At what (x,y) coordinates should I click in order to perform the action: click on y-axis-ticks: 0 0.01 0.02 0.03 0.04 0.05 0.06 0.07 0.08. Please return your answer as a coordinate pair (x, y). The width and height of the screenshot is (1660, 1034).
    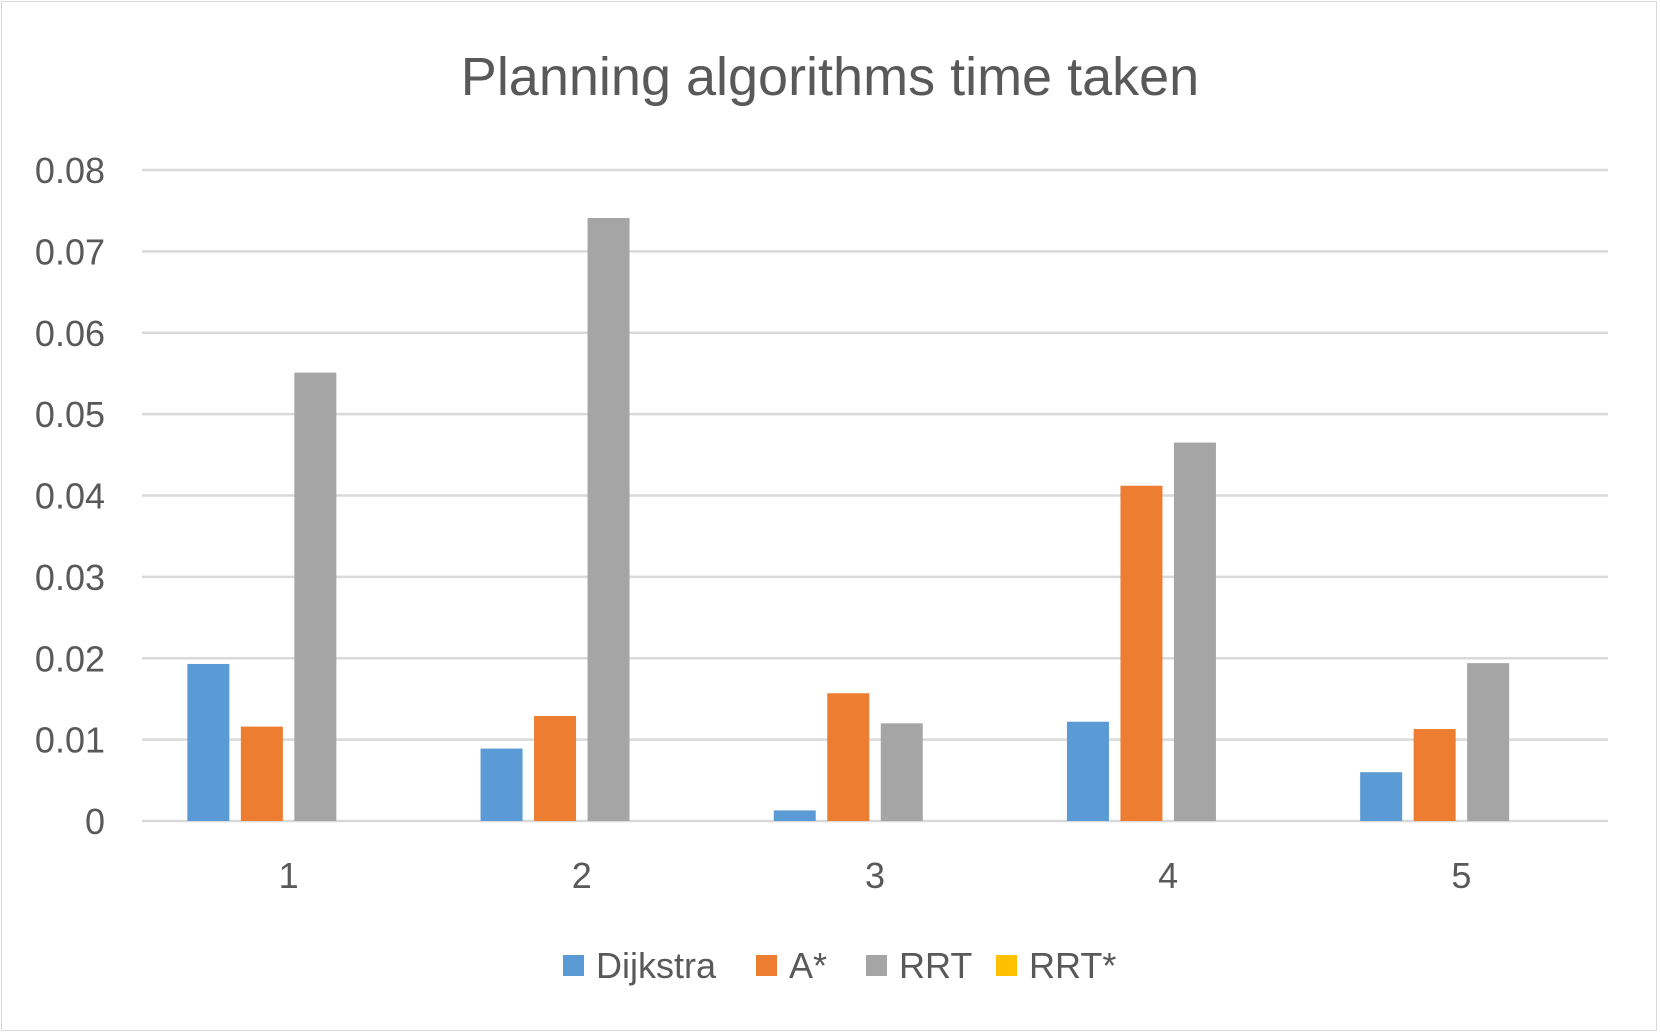
    Looking at the image, I should click on (70, 496).